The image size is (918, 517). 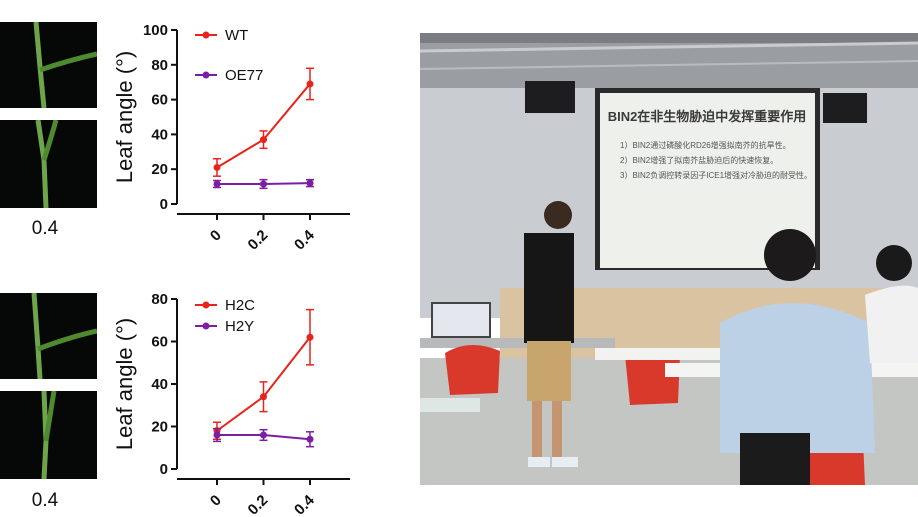 I want to click on legend-label: OE77, so click(x=244, y=75).